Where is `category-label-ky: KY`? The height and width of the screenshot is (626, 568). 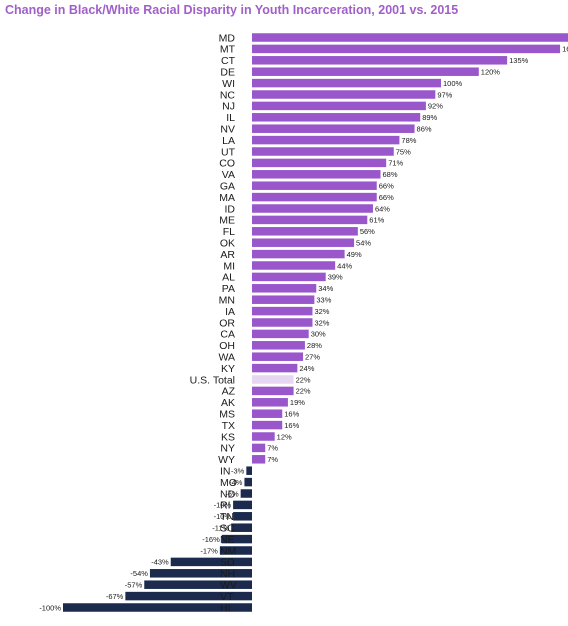
category-label-ky: KY is located at coordinates (228, 369).